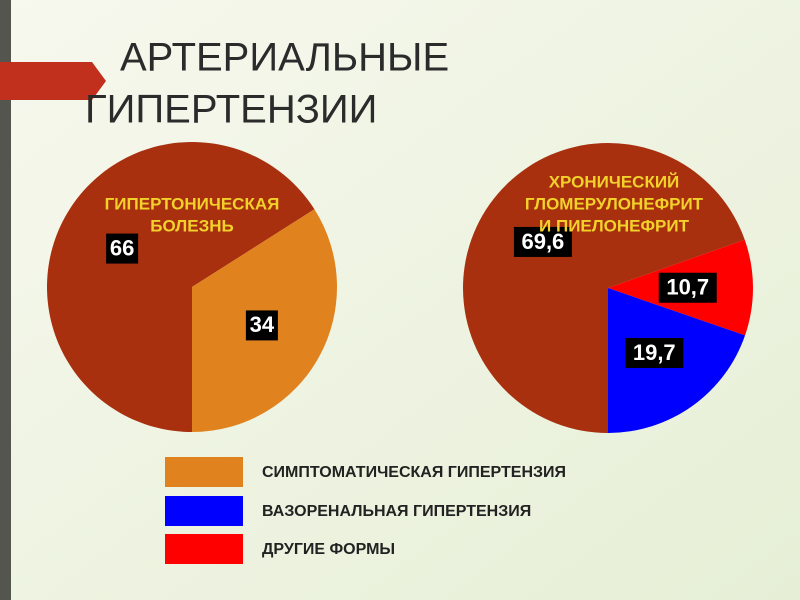 The width and height of the screenshot is (800, 600). What do you see at coordinates (284, 58) in the screenshot?
I see `slide-title: АРТЕРИАЛЬНЫЕ` at bounding box center [284, 58].